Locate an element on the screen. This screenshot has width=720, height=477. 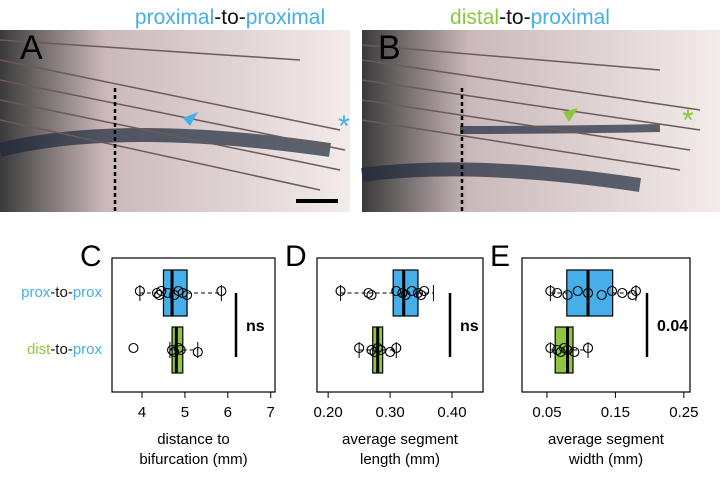
x-tick-label: 4 is located at coordinates (142, 412).